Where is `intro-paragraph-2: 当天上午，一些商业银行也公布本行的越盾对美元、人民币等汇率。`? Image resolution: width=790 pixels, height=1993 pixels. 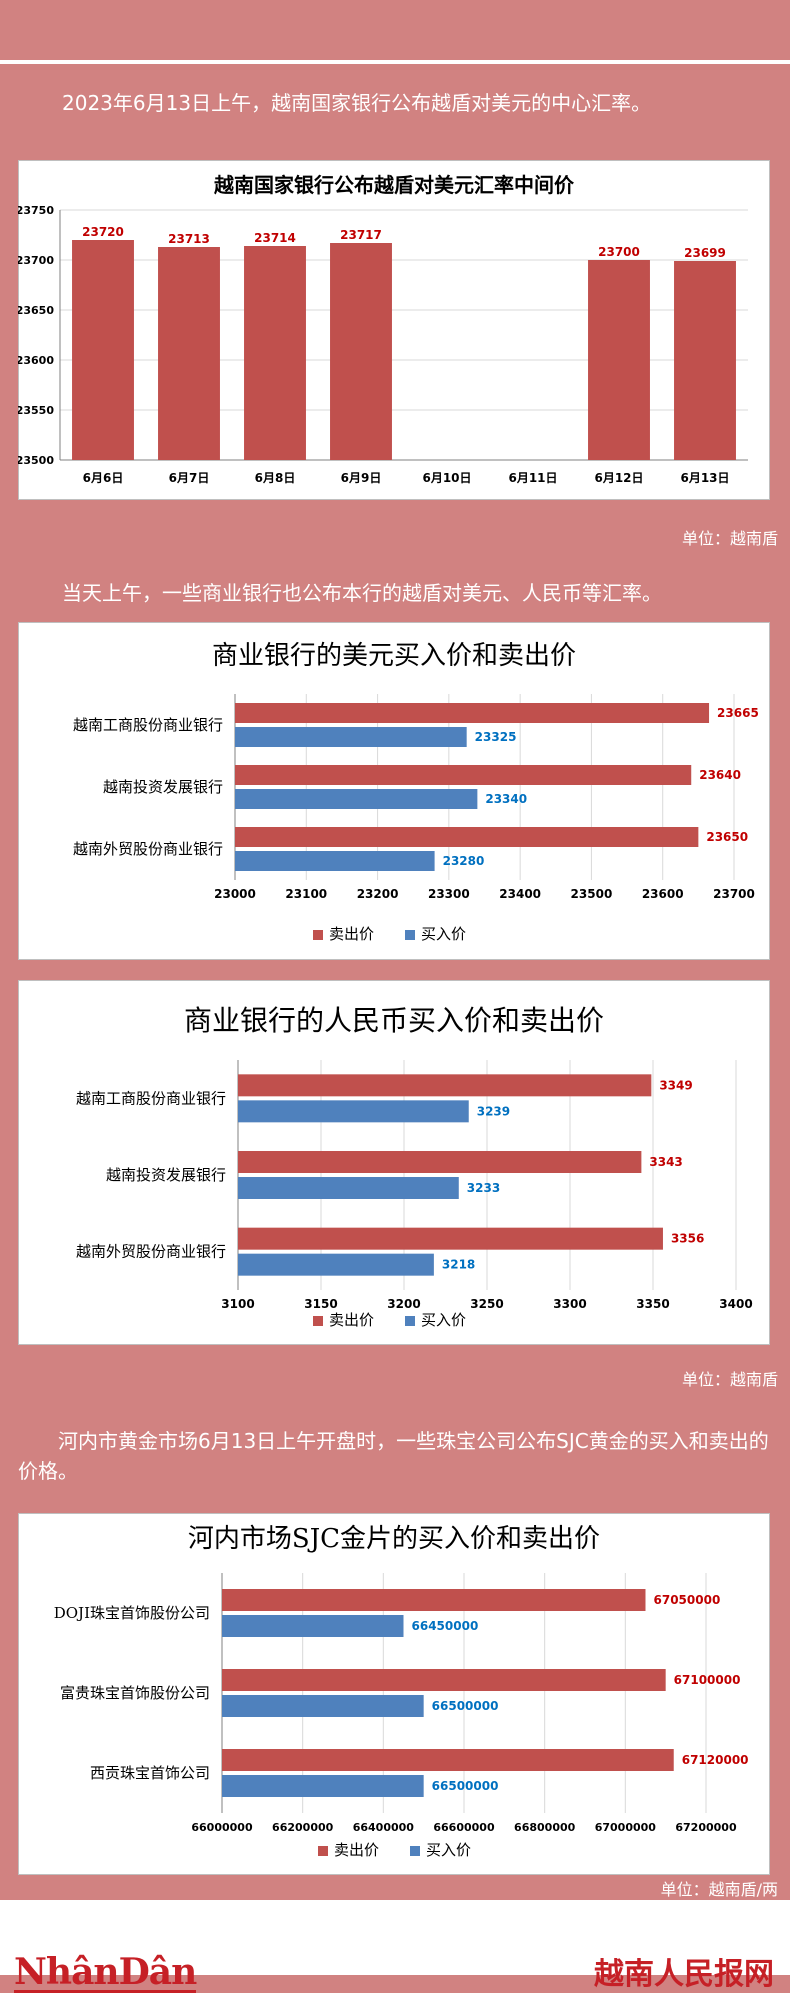
intro-paragraph-2: 当天上午，一些商业银行也公布本行的越盾对美元、人民币等汇率。 is located at coordinates (362, 593).